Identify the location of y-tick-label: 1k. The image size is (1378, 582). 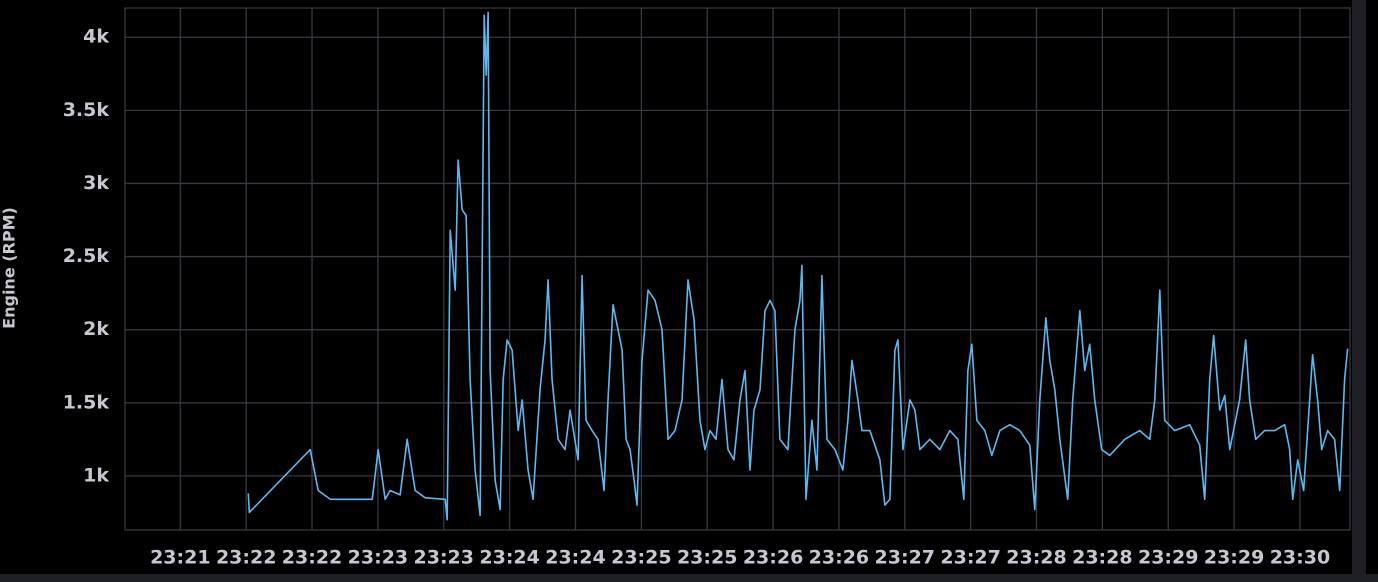
(96, 475).